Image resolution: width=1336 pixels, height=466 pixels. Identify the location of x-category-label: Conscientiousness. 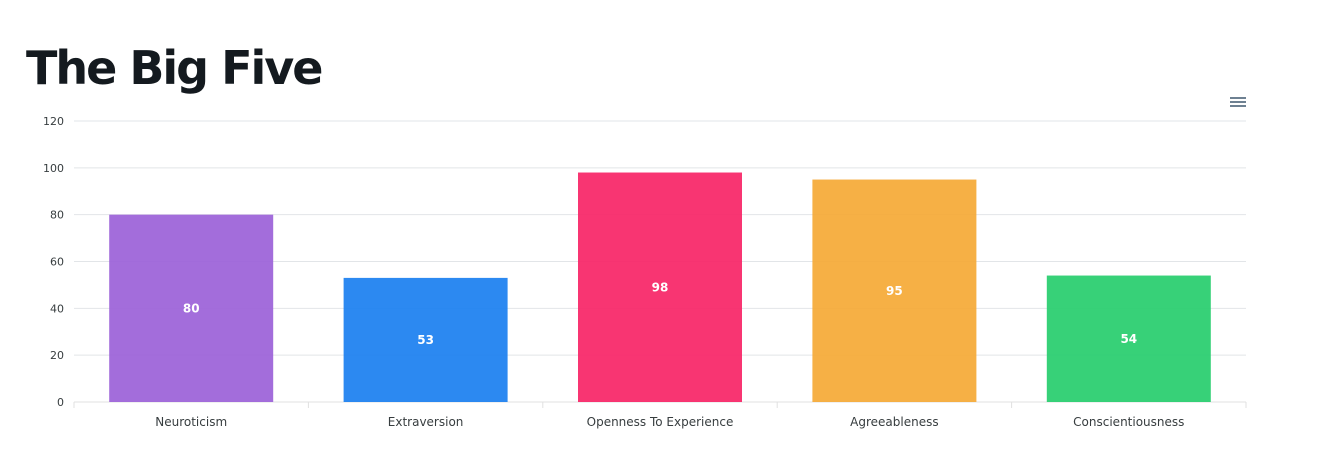
(1128, 422).